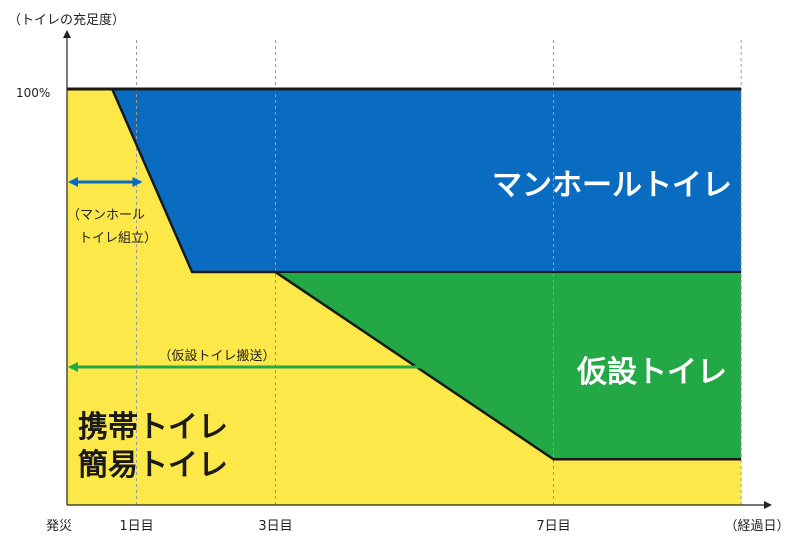  What do you see at coordinates (651, 372) in the screenshot?
I see `series-label-kasetsu-toilet: 仮設トイレ` at bounding box center [651, 372].